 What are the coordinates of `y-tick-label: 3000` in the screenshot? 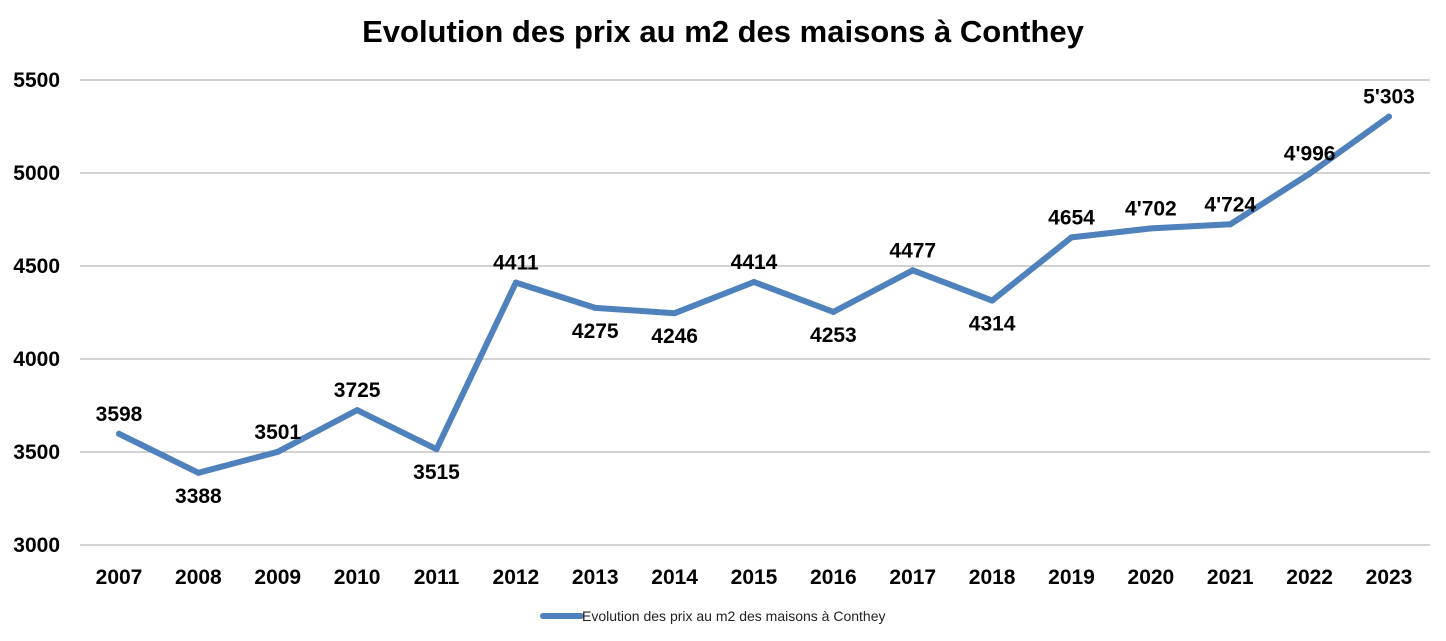 It's located at (36, 545).